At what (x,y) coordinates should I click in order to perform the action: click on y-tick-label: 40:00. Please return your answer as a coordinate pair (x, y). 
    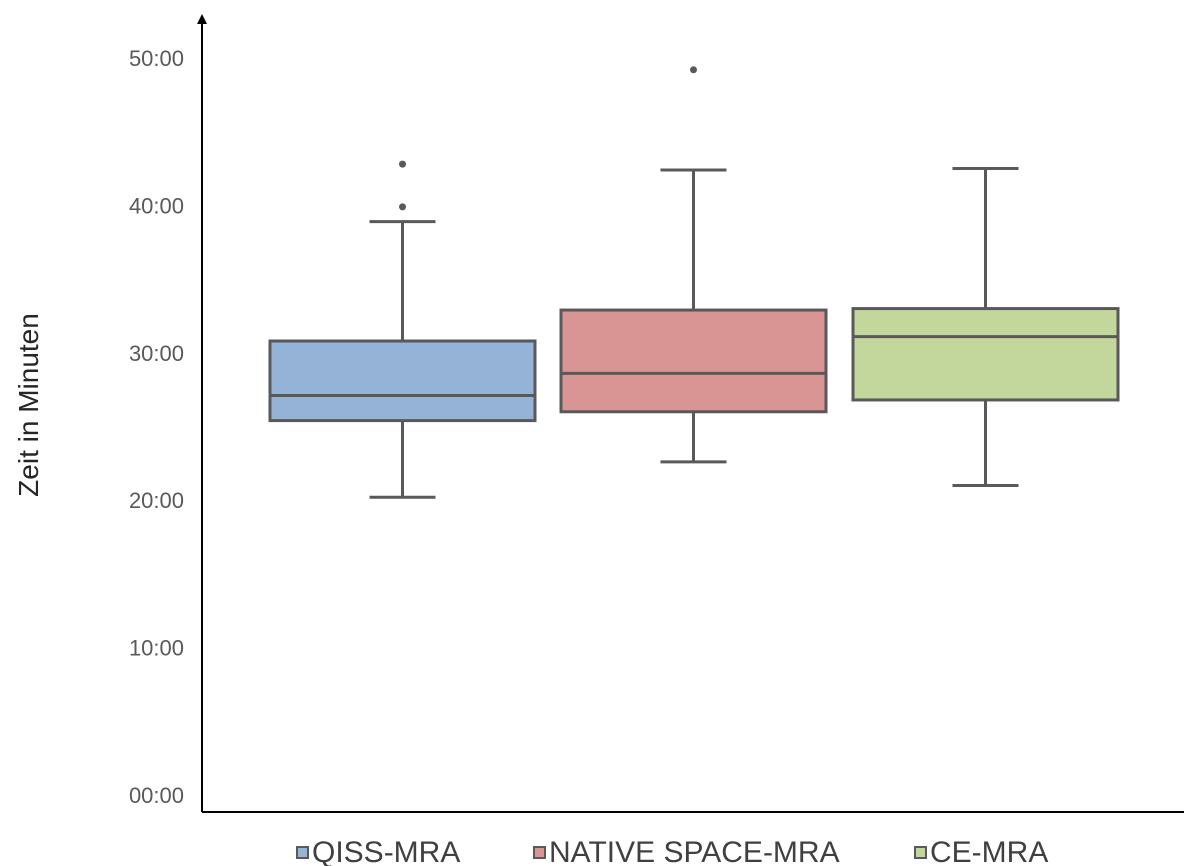
    Looking at the image, I should click on (156, 205).